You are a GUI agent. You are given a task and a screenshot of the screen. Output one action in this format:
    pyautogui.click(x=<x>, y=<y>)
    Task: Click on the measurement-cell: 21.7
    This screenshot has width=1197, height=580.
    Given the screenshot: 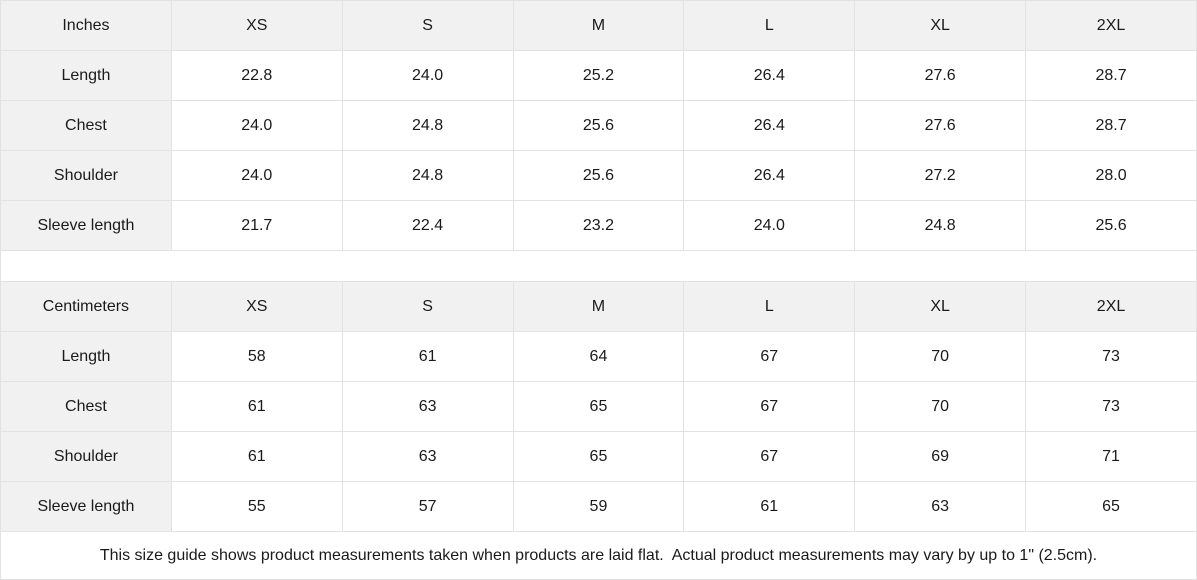 What is the action you would take?
    pyautogui.click(x=256, y=225)
    